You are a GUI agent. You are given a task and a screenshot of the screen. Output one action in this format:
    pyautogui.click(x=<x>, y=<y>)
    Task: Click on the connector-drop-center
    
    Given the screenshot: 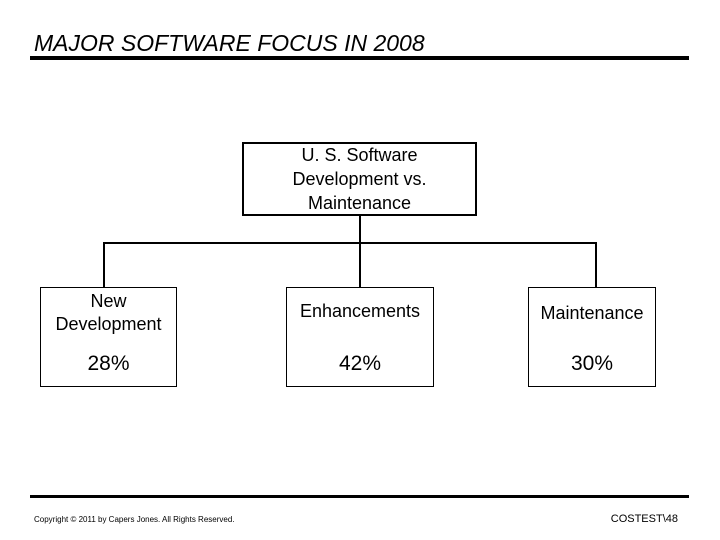 What is the action you would take?
    pyautogui.click(x=360, y=264)
    